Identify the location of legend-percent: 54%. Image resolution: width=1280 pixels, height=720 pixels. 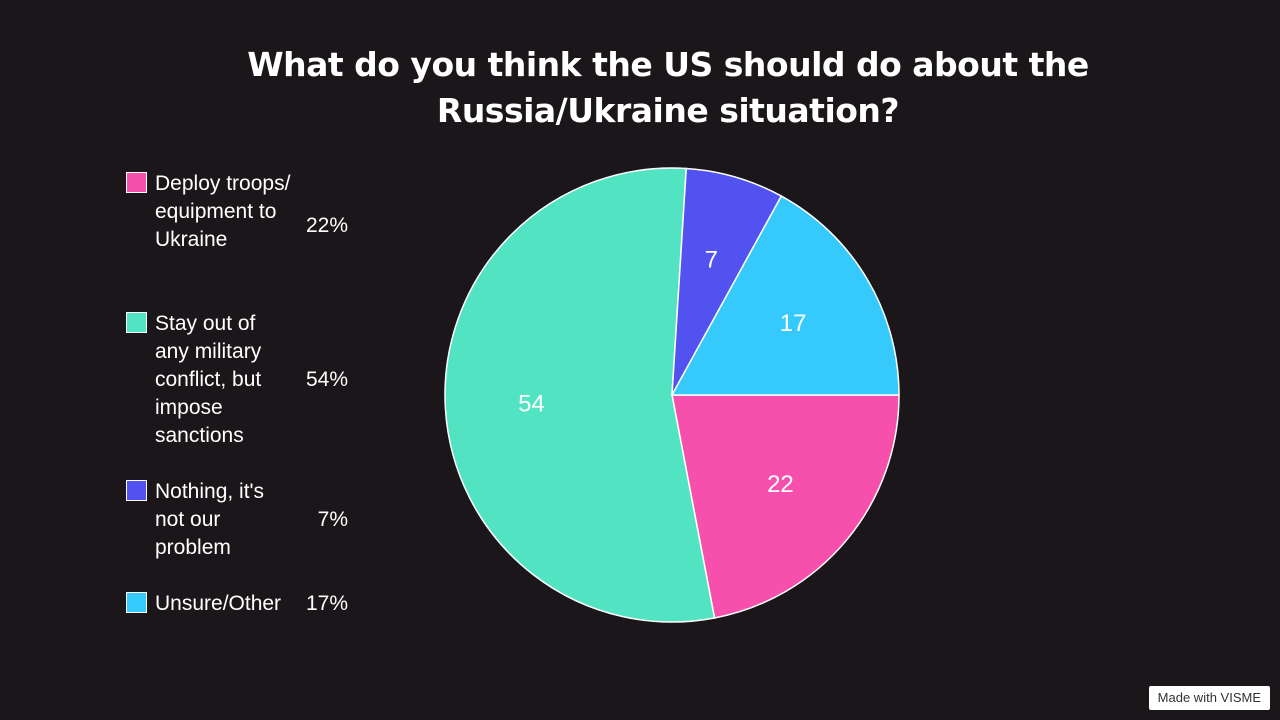
(326, 379).